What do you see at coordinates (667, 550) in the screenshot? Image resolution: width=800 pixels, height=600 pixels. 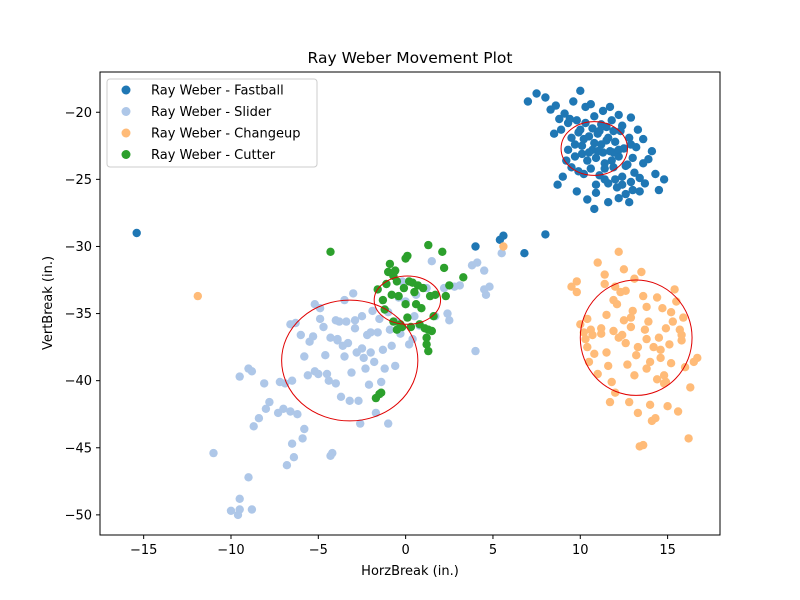 I see `x-tick-label: 15` at bounding box center [667, 550].